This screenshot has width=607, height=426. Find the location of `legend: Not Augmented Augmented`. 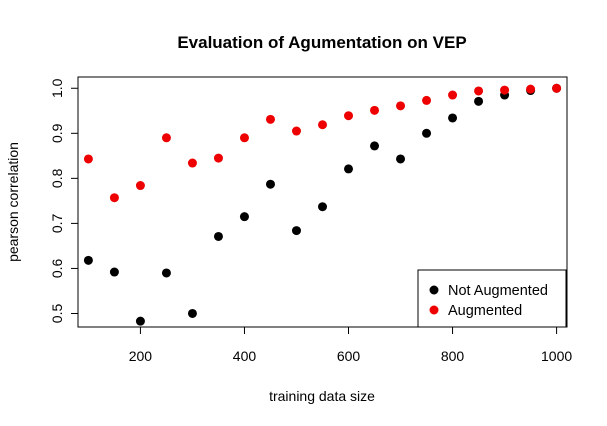

legend: Not Augmented Augmented is located at coordinates (492, 298).